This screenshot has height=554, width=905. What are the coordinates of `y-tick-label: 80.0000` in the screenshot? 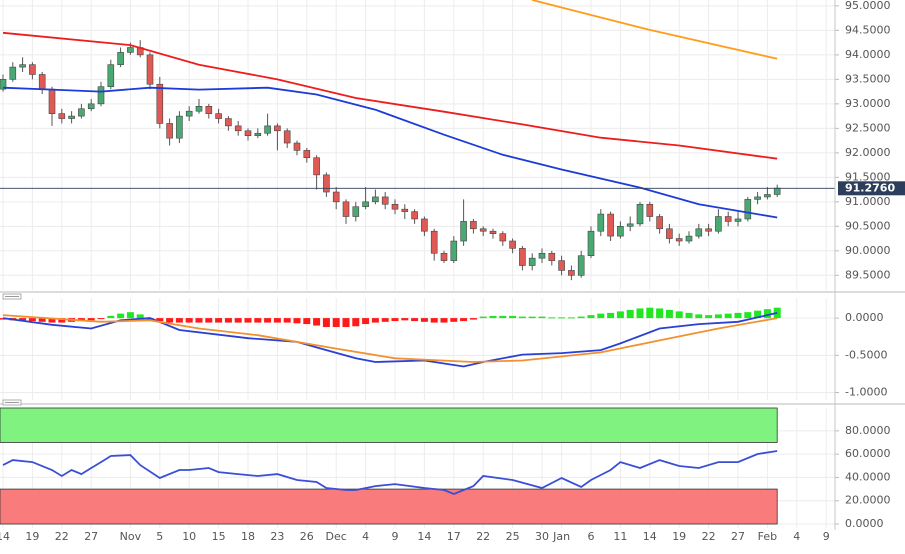 It's located at (868, 430).